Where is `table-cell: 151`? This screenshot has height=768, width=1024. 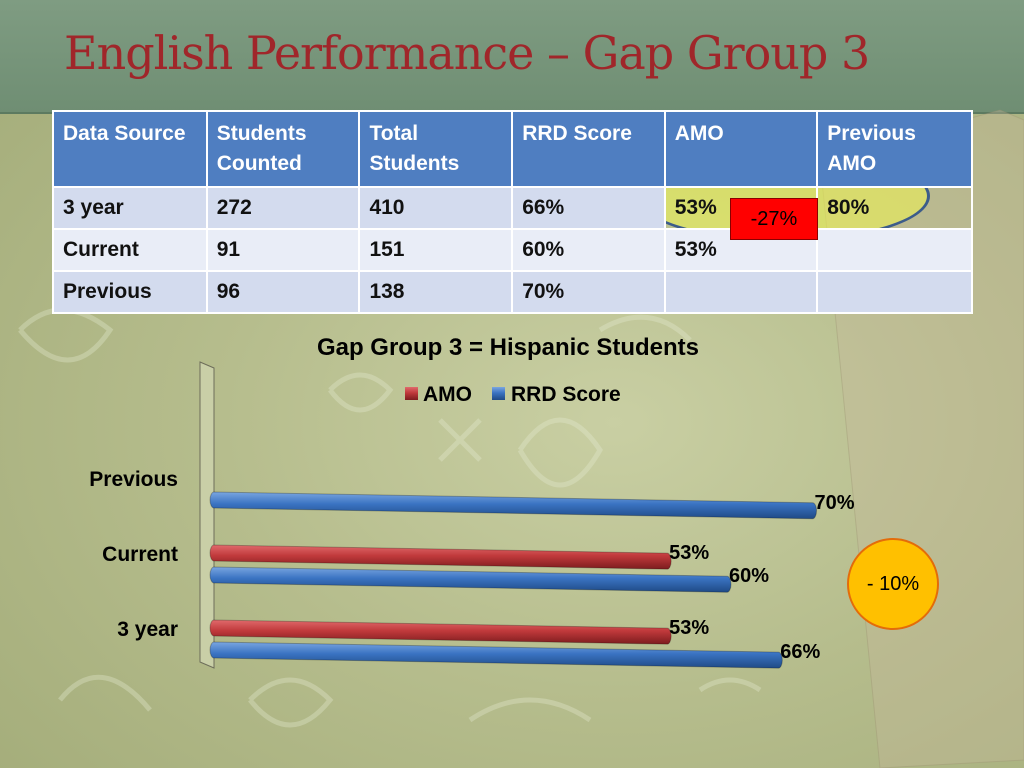 table-cell: 151 is located at coordinates (436, 250).